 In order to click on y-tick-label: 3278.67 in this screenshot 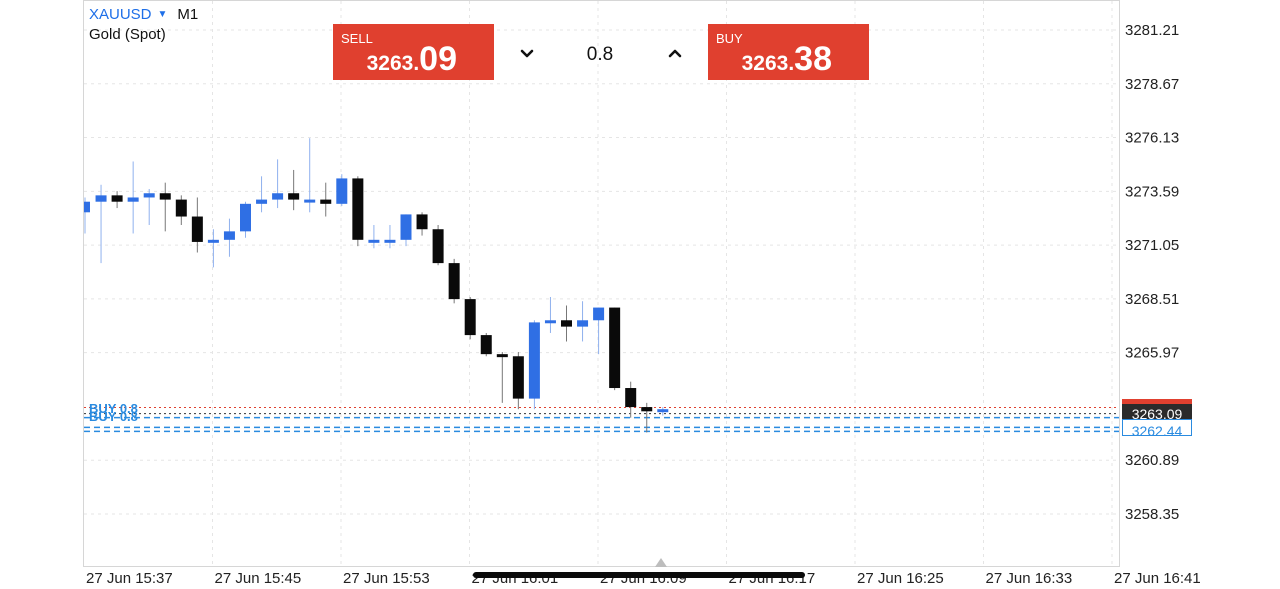, I will do `click(1152, 84)`.